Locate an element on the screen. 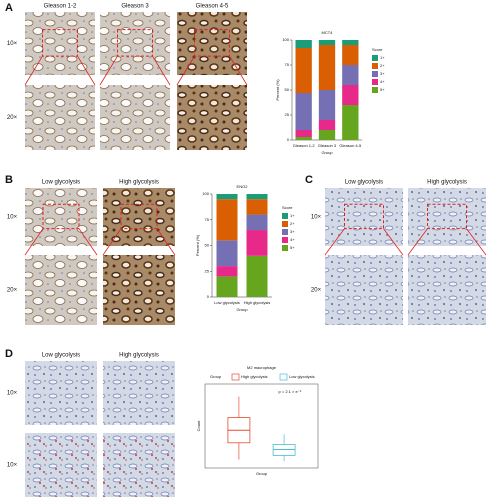 This screenshot has height=500, width=490. column-label: Gleason 3 is located at coordinates (135, 7).